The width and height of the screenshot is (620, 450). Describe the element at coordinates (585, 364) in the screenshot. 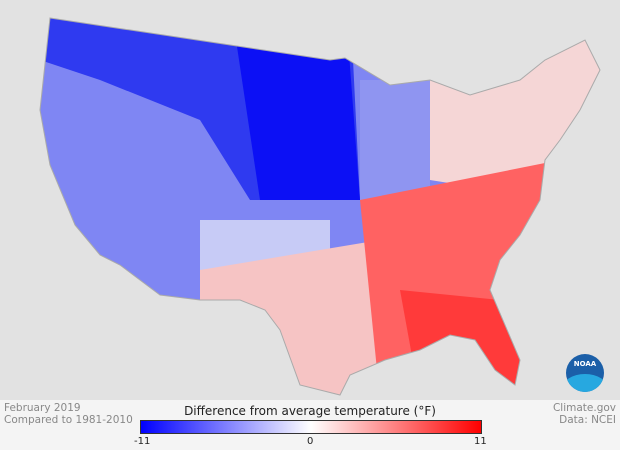

I see `noaa-logo-text: NOAA` at that location.